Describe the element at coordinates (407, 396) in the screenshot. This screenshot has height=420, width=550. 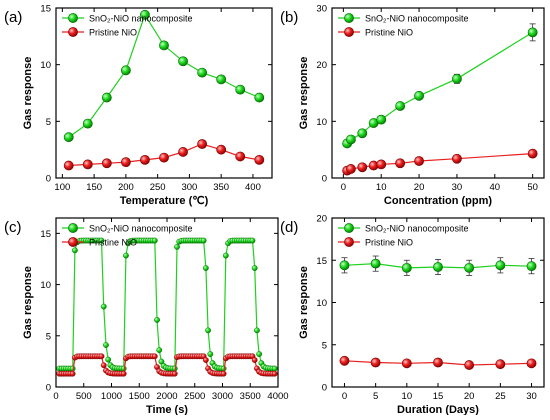
I see `x-tick-label: 10` at that location.